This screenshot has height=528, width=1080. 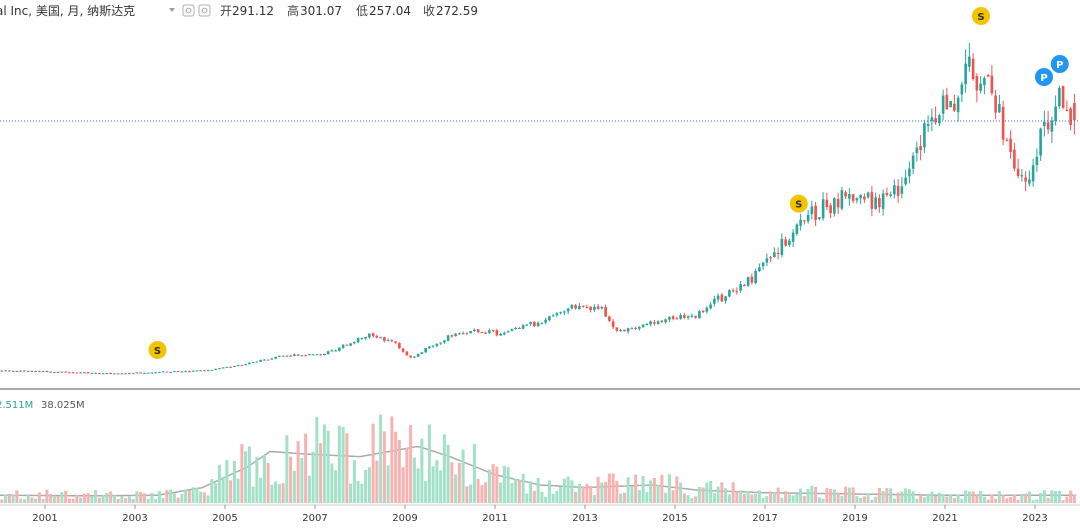 What do you see at coordinates (764, 518) in the screenshot?
I see `time-axis-label: 2017` at bounding box center [764, 518].